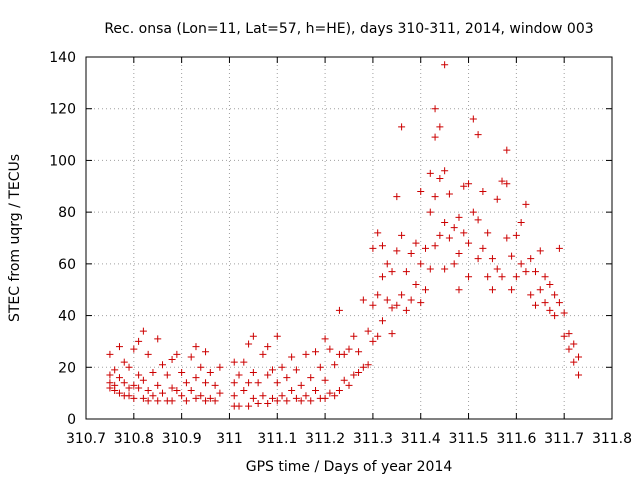 The image size is (640, 484). Describe the element at coordinates (67, 213) in the screenshot. I see `y-tick-label: 80` at that location.